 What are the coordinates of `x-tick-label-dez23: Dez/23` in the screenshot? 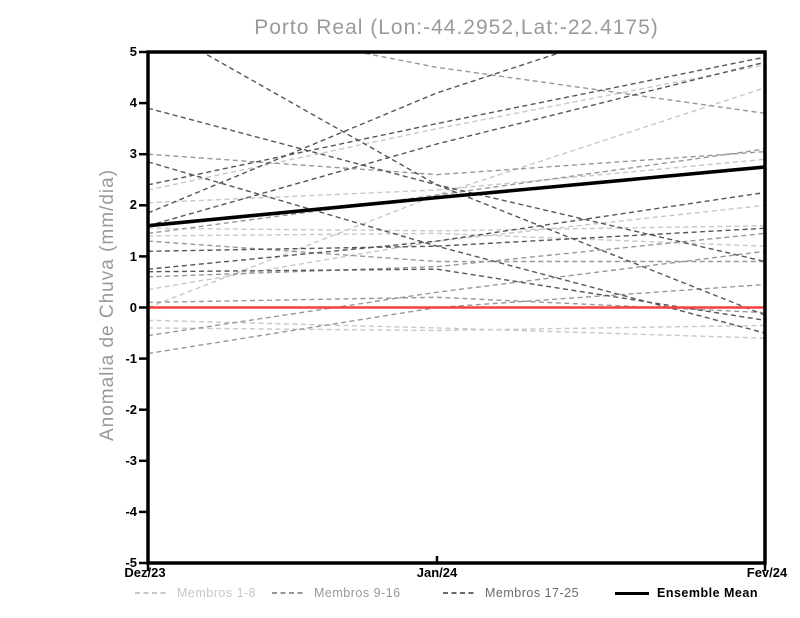 It's located at (145, 572).